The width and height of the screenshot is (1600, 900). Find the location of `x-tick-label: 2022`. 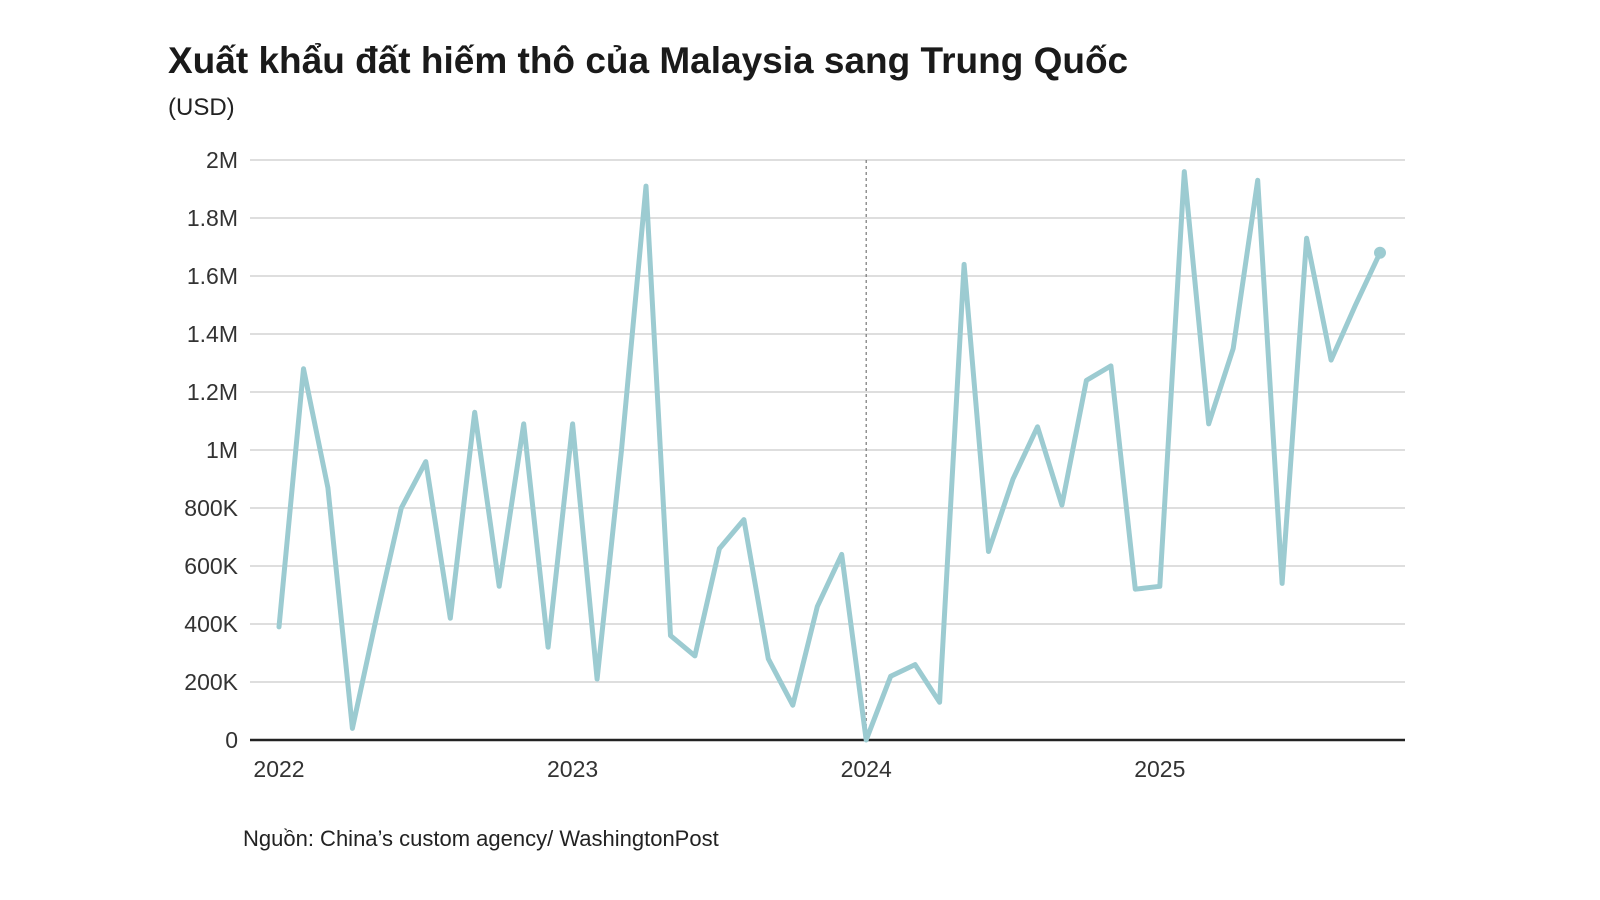

x-tick-label: 2022 is located at coordinates (278, 769).